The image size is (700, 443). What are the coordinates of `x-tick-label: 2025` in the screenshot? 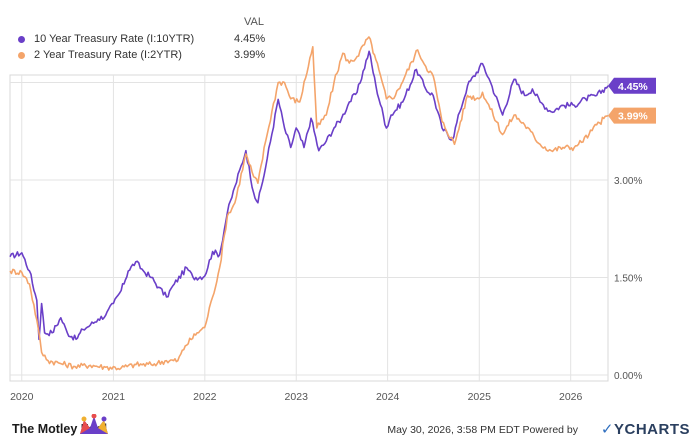 It's located at (480, 397).